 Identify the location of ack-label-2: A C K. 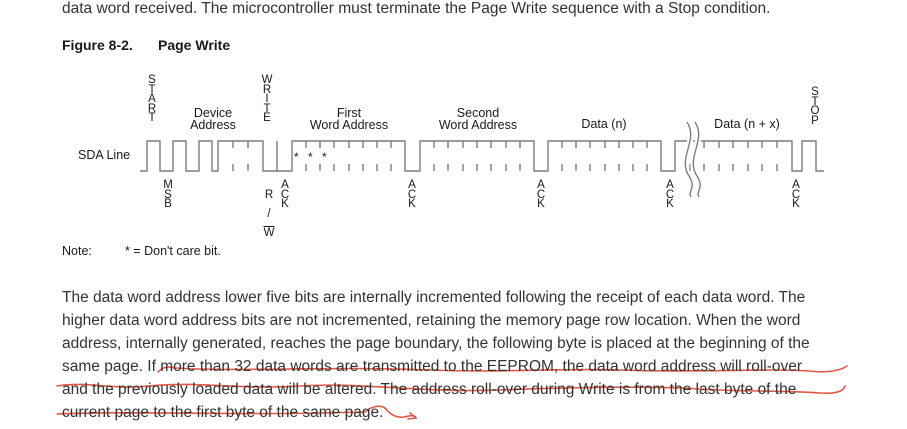
(412, 195).